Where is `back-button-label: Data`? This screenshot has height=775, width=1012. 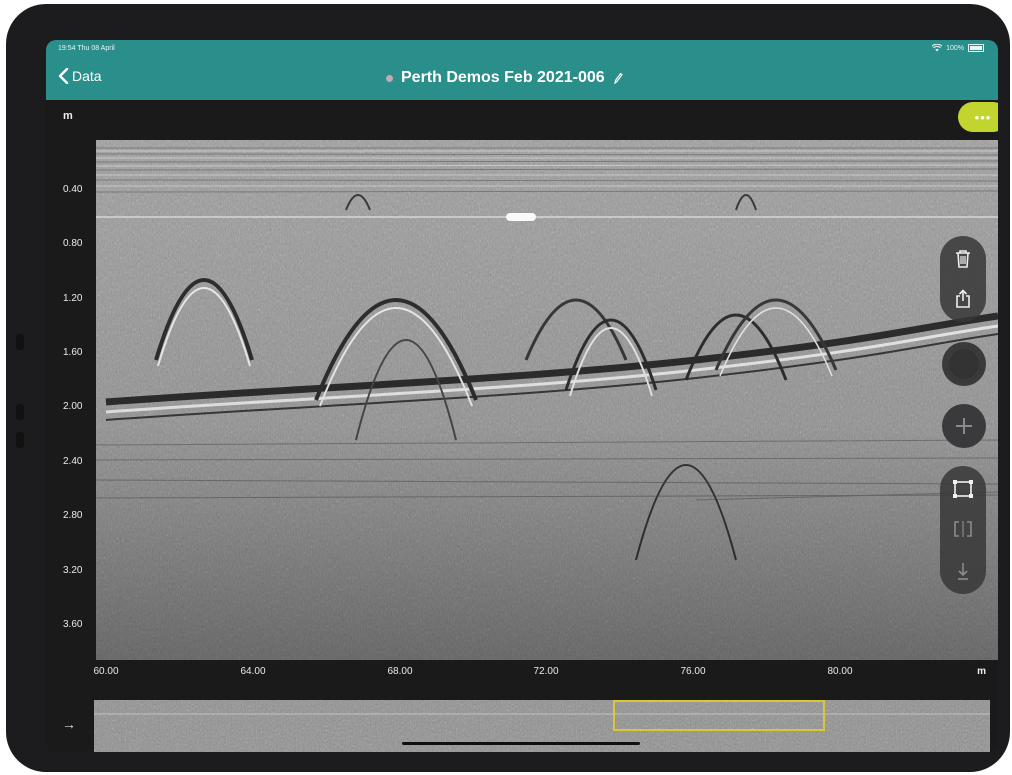 back-button-label: Data is located at coordinates (87, 76).